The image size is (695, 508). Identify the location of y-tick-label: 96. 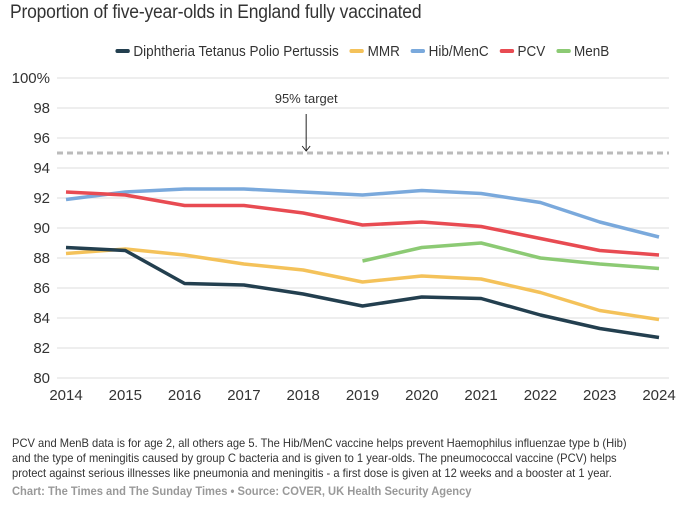
(41, 138).